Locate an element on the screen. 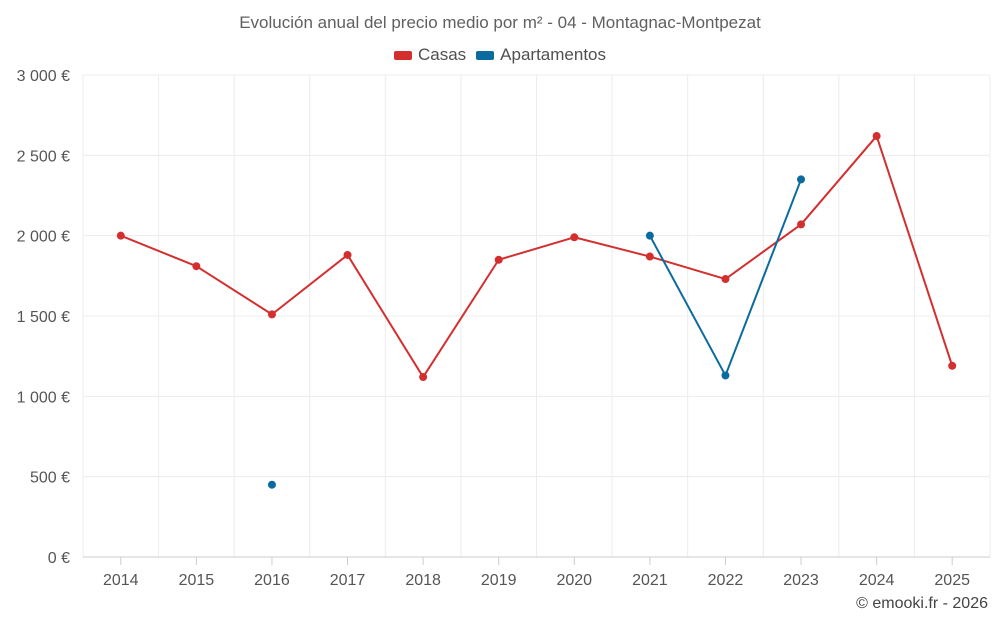 The width and height of the screenshot is (1000, 625). legend-item-apartamentos: Apartamentos is located at coordinates (541, 55).